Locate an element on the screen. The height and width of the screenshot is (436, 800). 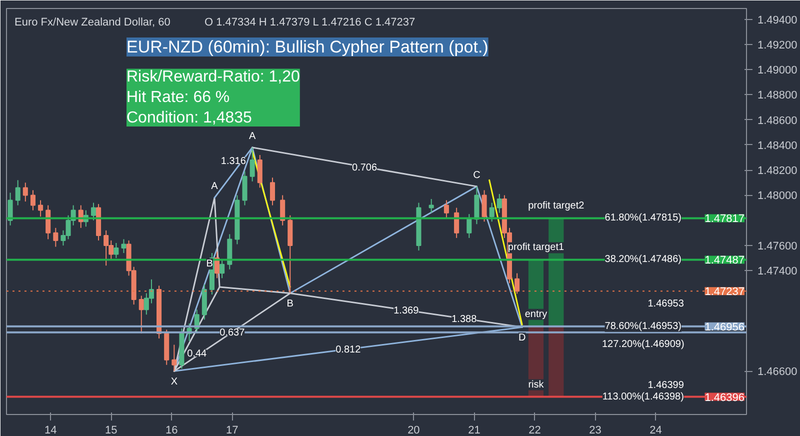
y-tick-label: 1.47400 is located at coordinates (778, 272).